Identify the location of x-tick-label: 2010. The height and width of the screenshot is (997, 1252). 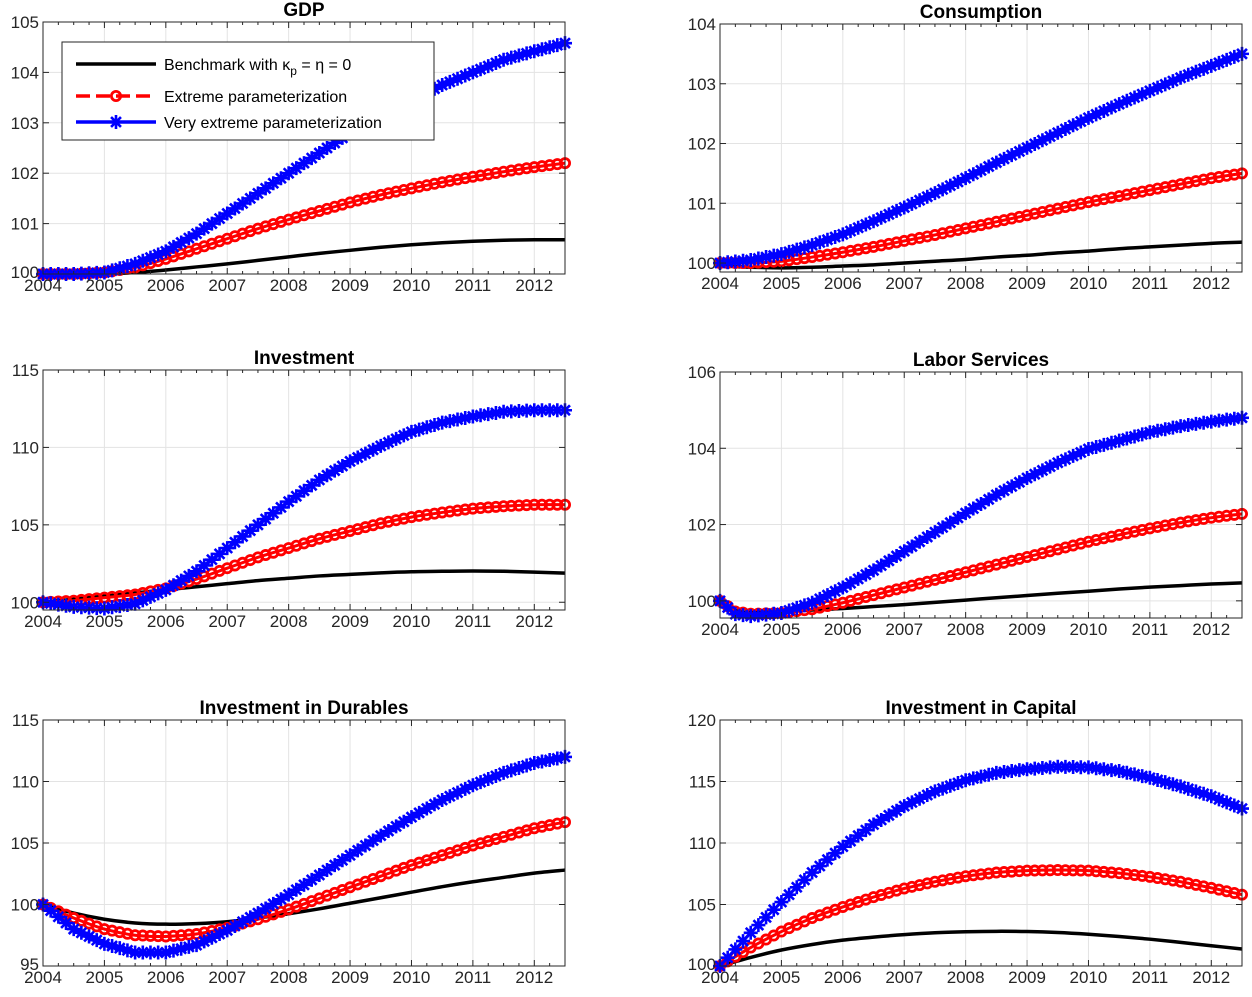
(412, 977).